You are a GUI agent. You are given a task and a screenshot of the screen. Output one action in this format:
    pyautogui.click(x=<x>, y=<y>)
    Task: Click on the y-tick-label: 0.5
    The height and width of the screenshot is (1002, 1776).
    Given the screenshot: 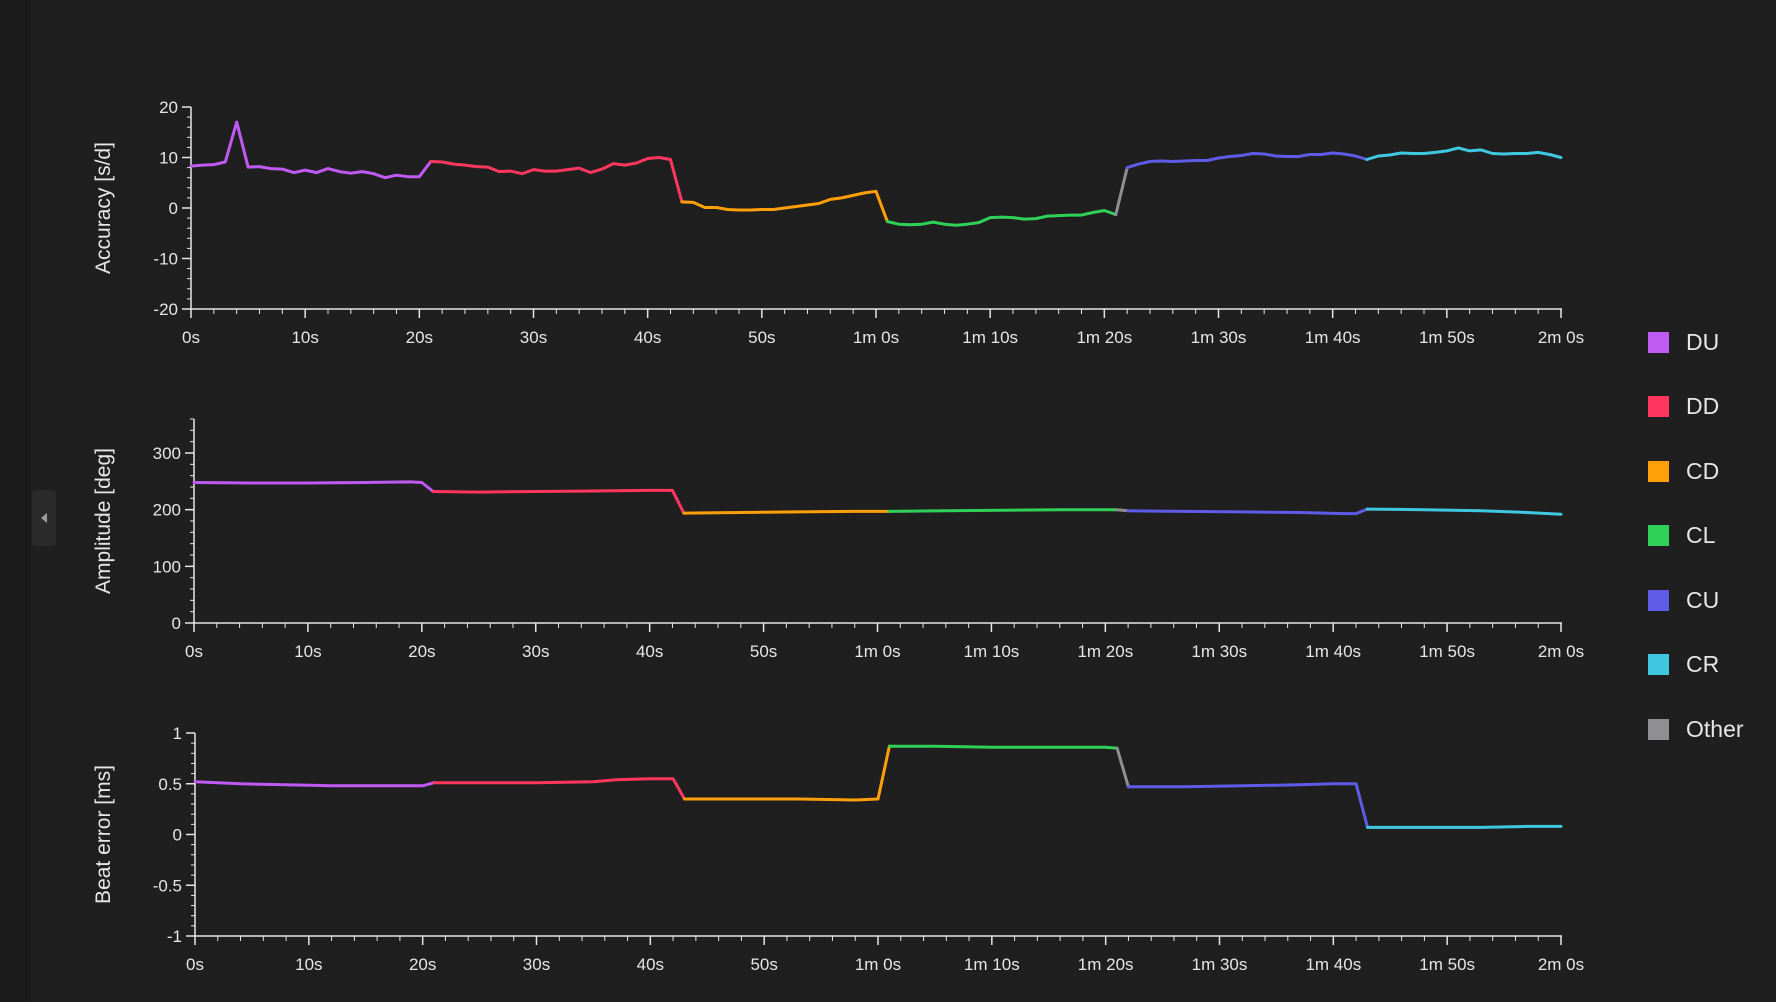 What is the action you would take?
    pyautogui.click(x=170, y=784)
    